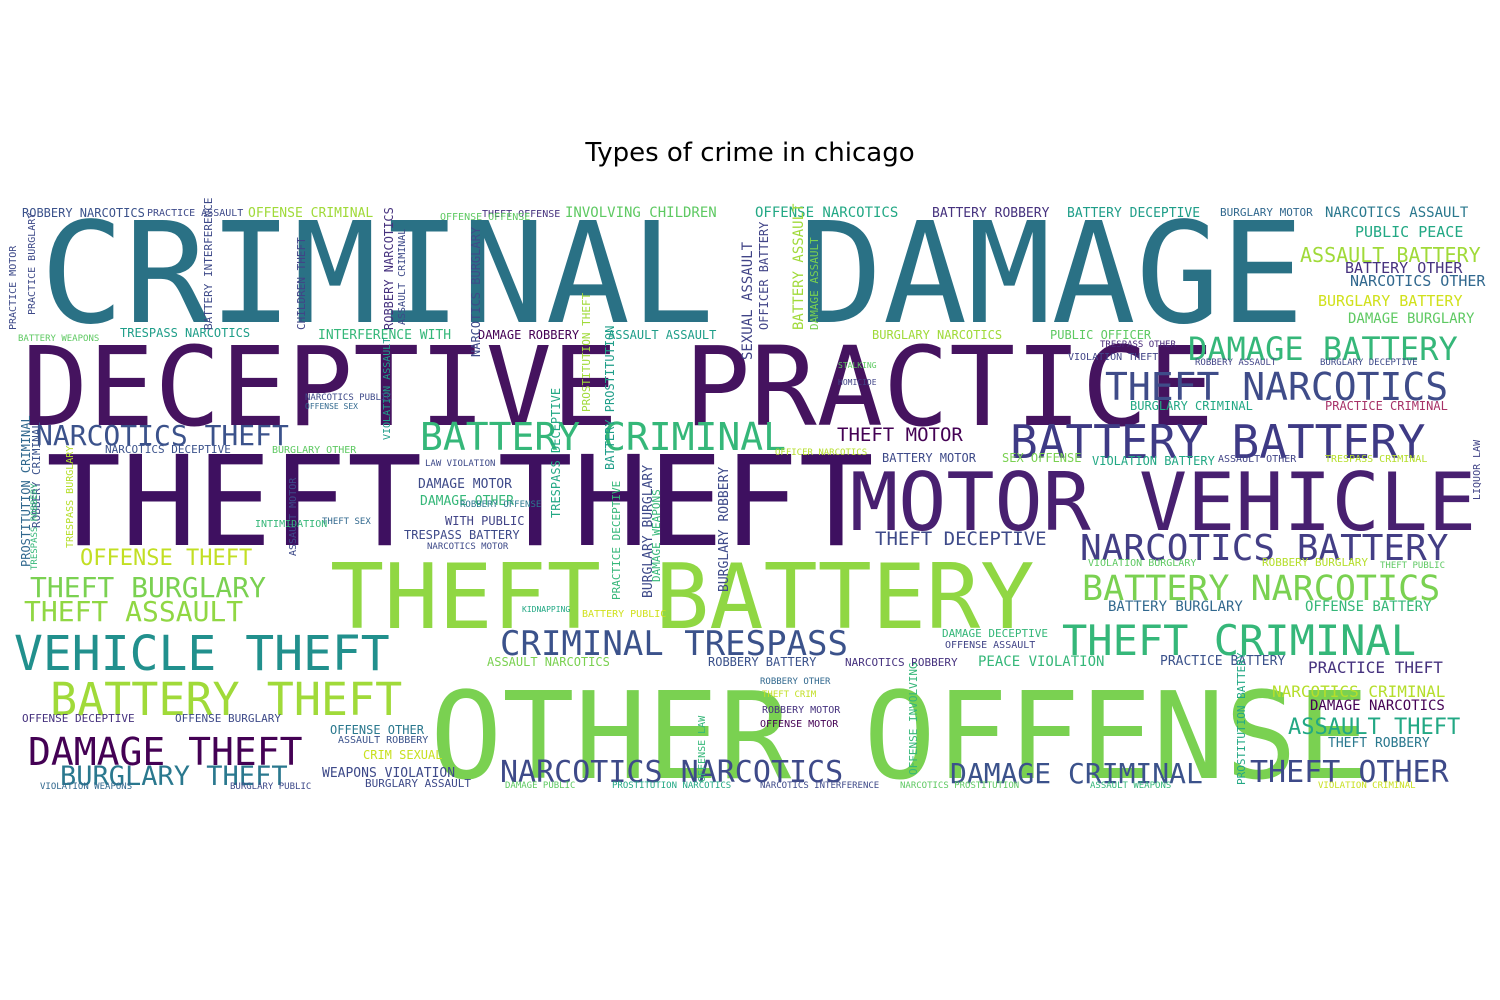 This screenshot has height=1000, width=1500. Describe the element at coordinates (148, 587) in the screenshot. I see `word-theft-burglary: THEFT BURGLARY` at that location.